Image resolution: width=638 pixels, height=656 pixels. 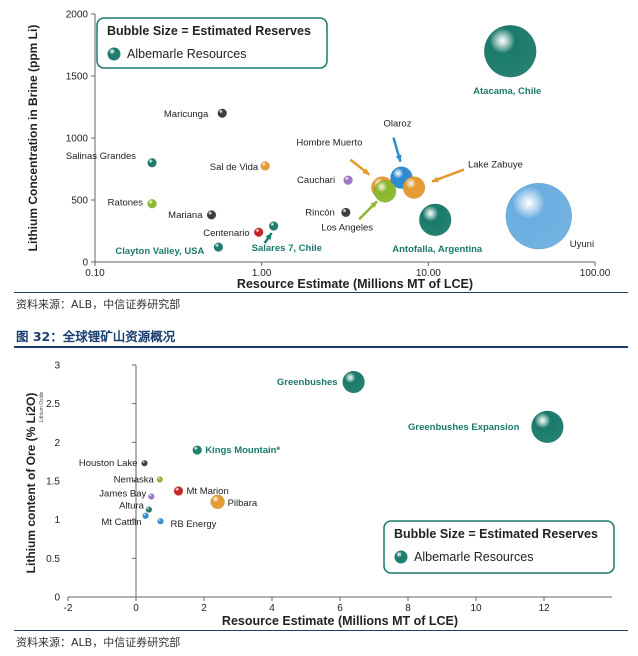 What do you see at coordinates (57, 366) in the screenshot?
I see `y-tick-label: 3` at bounding box center [57, 366].